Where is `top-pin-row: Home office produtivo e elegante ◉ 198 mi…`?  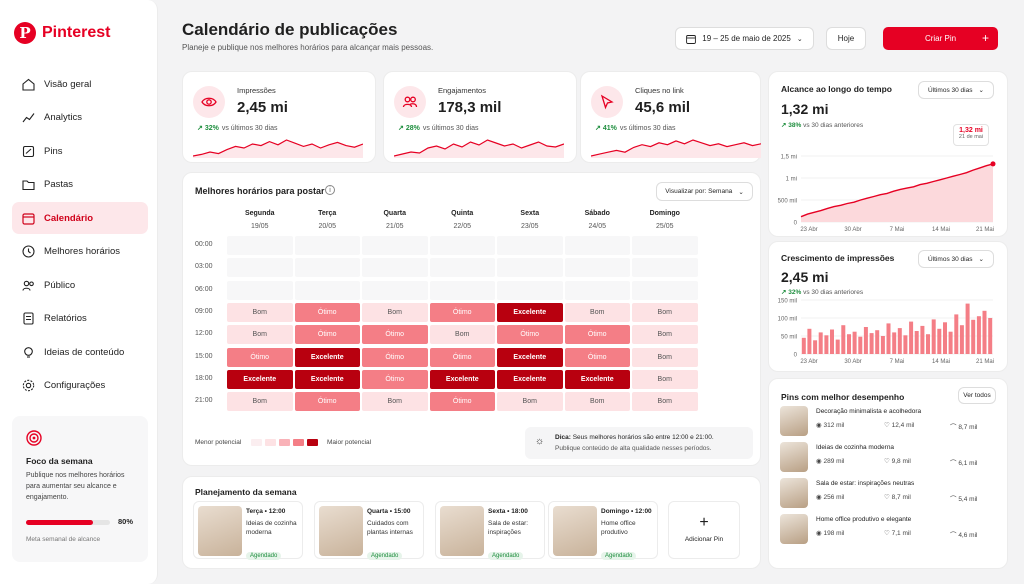 top-pin-row: Home office produtivo e elegante ◉ 198 mi… is located at coordinates (890, 530).